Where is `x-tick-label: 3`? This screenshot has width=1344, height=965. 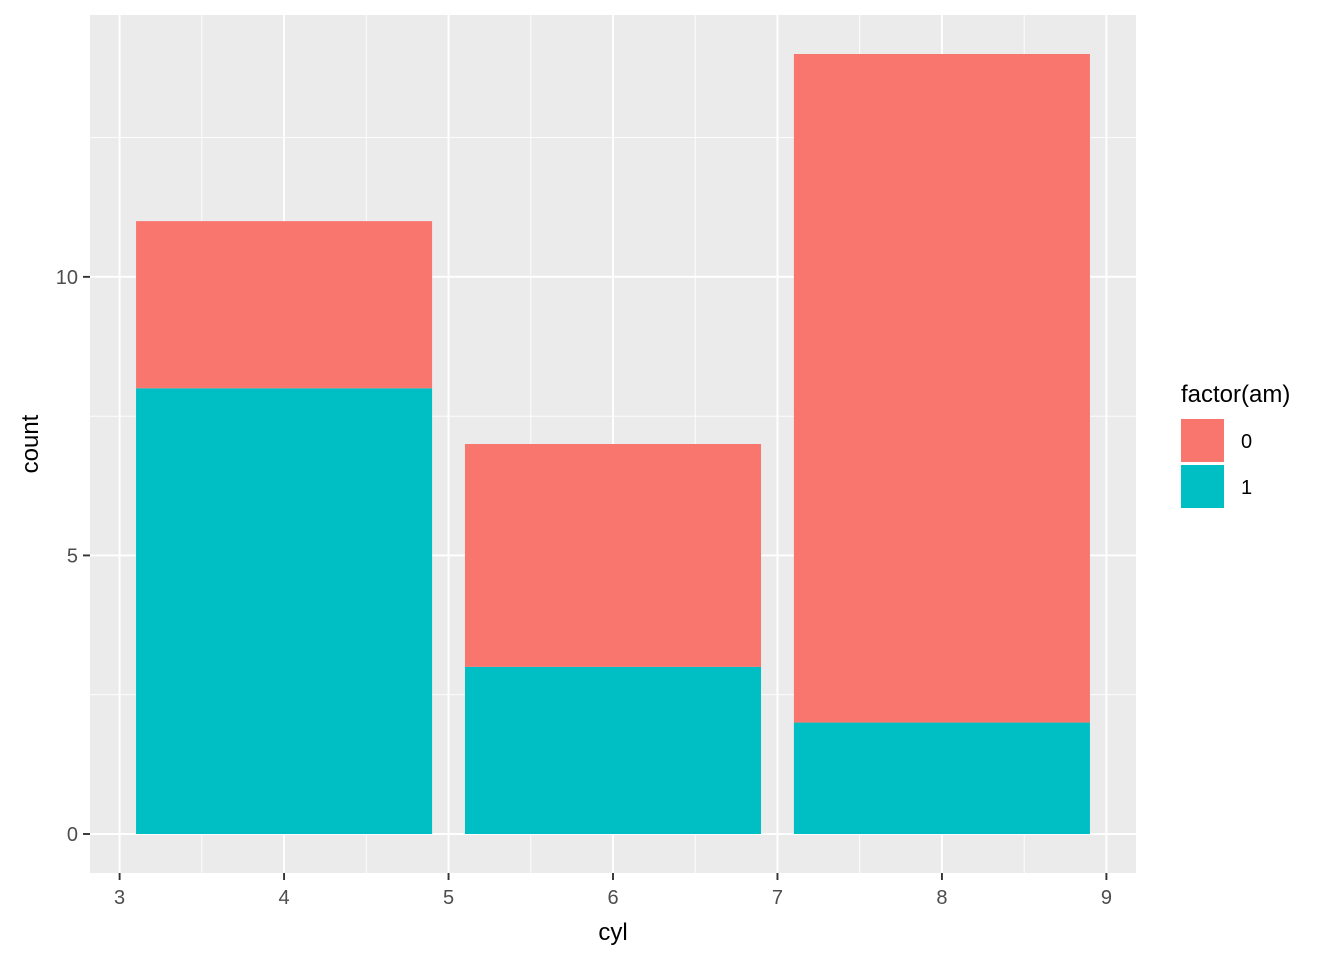
x-tick-label: 3 is located at coordinates (119, 898).